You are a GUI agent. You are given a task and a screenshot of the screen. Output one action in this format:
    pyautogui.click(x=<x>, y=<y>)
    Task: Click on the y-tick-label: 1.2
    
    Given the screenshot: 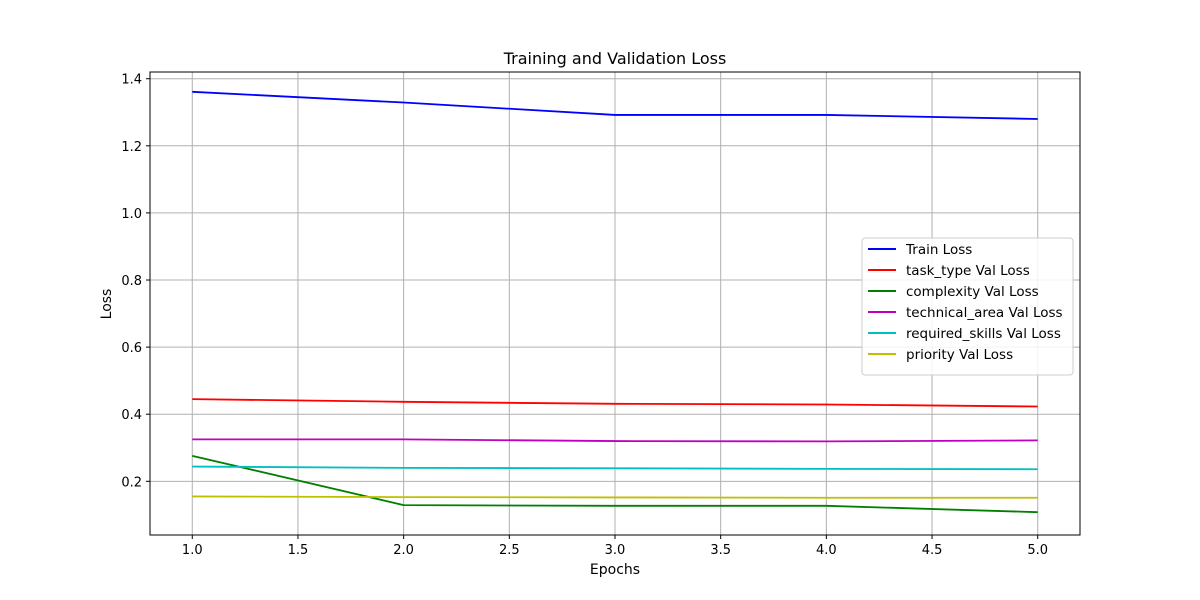 What is the action you would take?
    pyautogui.click(x=131, y=147)
    